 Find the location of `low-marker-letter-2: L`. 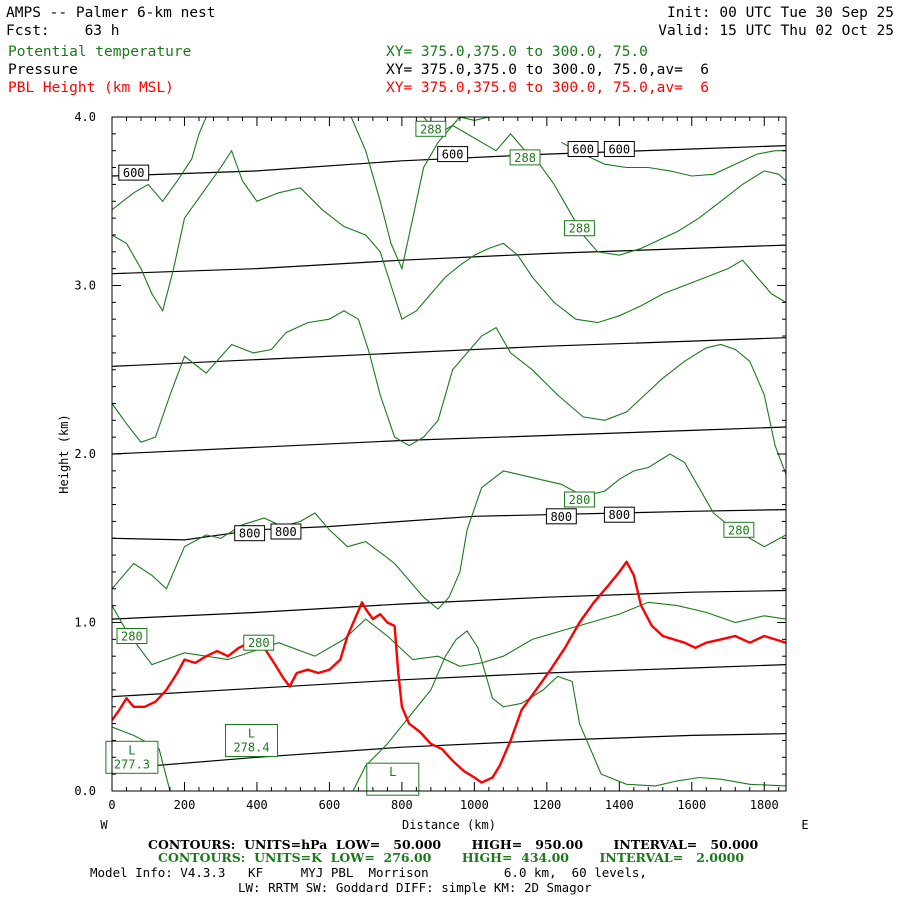

low-marker-letter-2: L is located at coordinates (392, 772).